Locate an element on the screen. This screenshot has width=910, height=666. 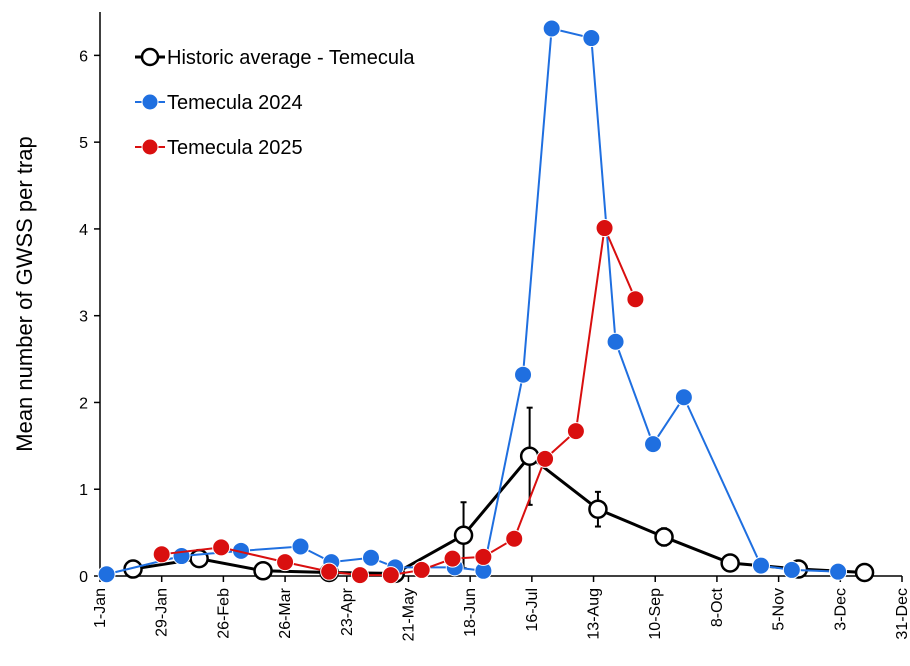
x-tick-label: 8-Oct is located at coordinates (717, 607).